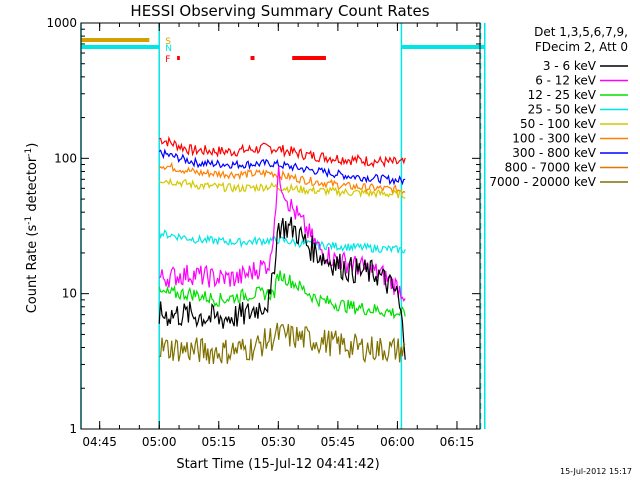  I want to click on legend-label-7: 800 - 7000 keV, so click(551, 168).